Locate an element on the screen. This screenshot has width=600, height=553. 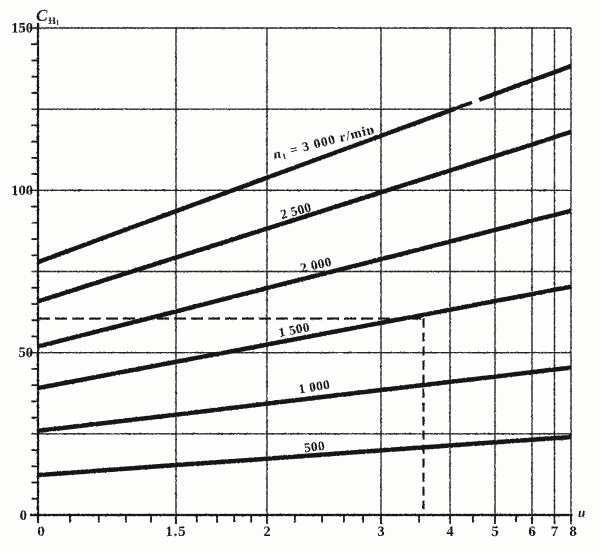
series-label-500: 500 is located at coordinates (314, 446).